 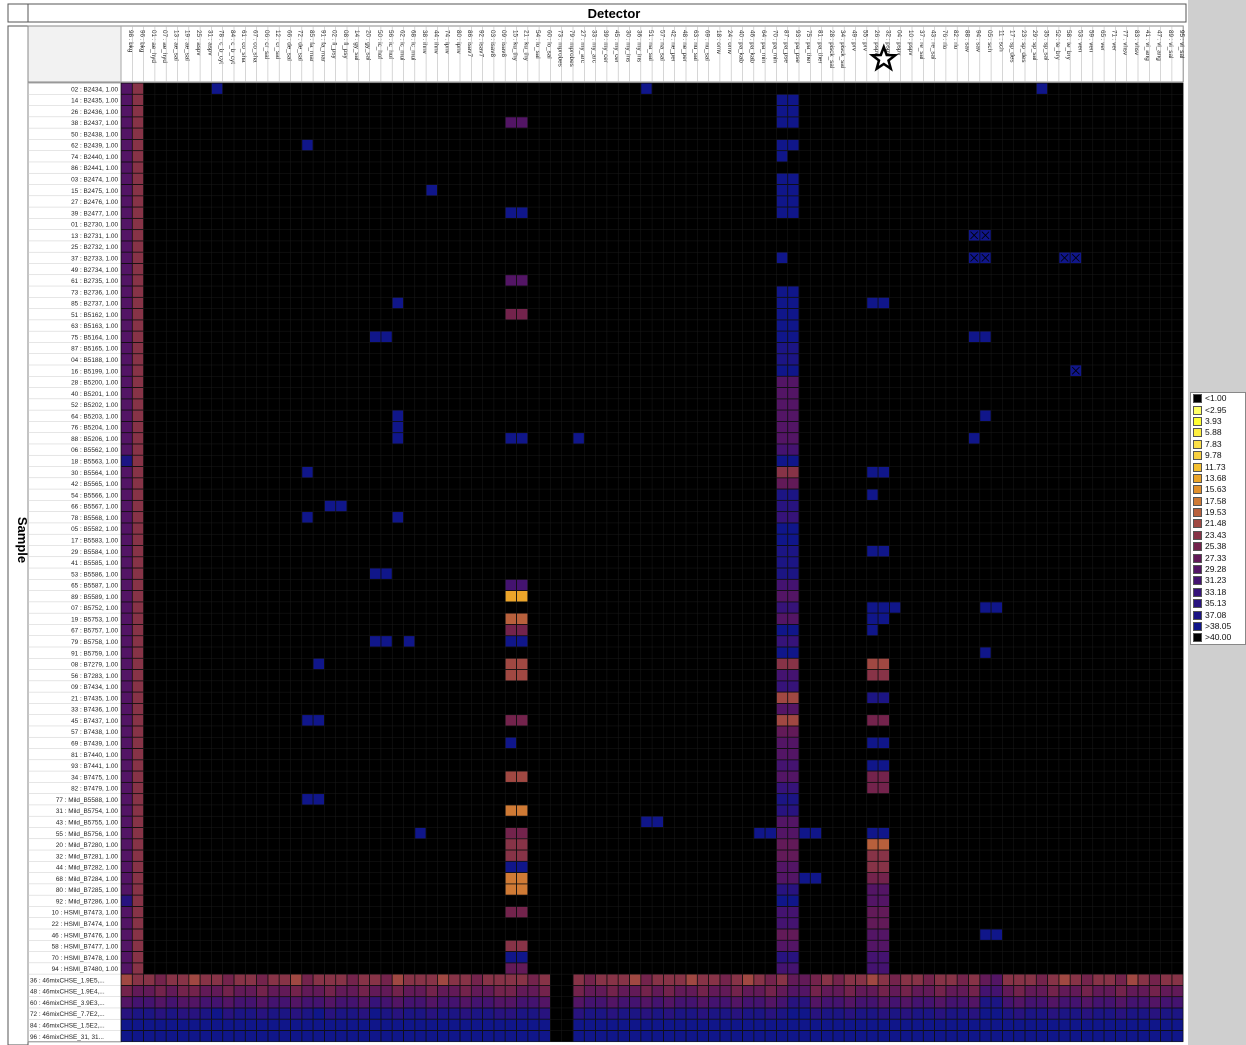 What do you see at coordinates (209, 43) in the screenshot?
I see `column-label: 31 : aspv` at bounding box center [209, 43].